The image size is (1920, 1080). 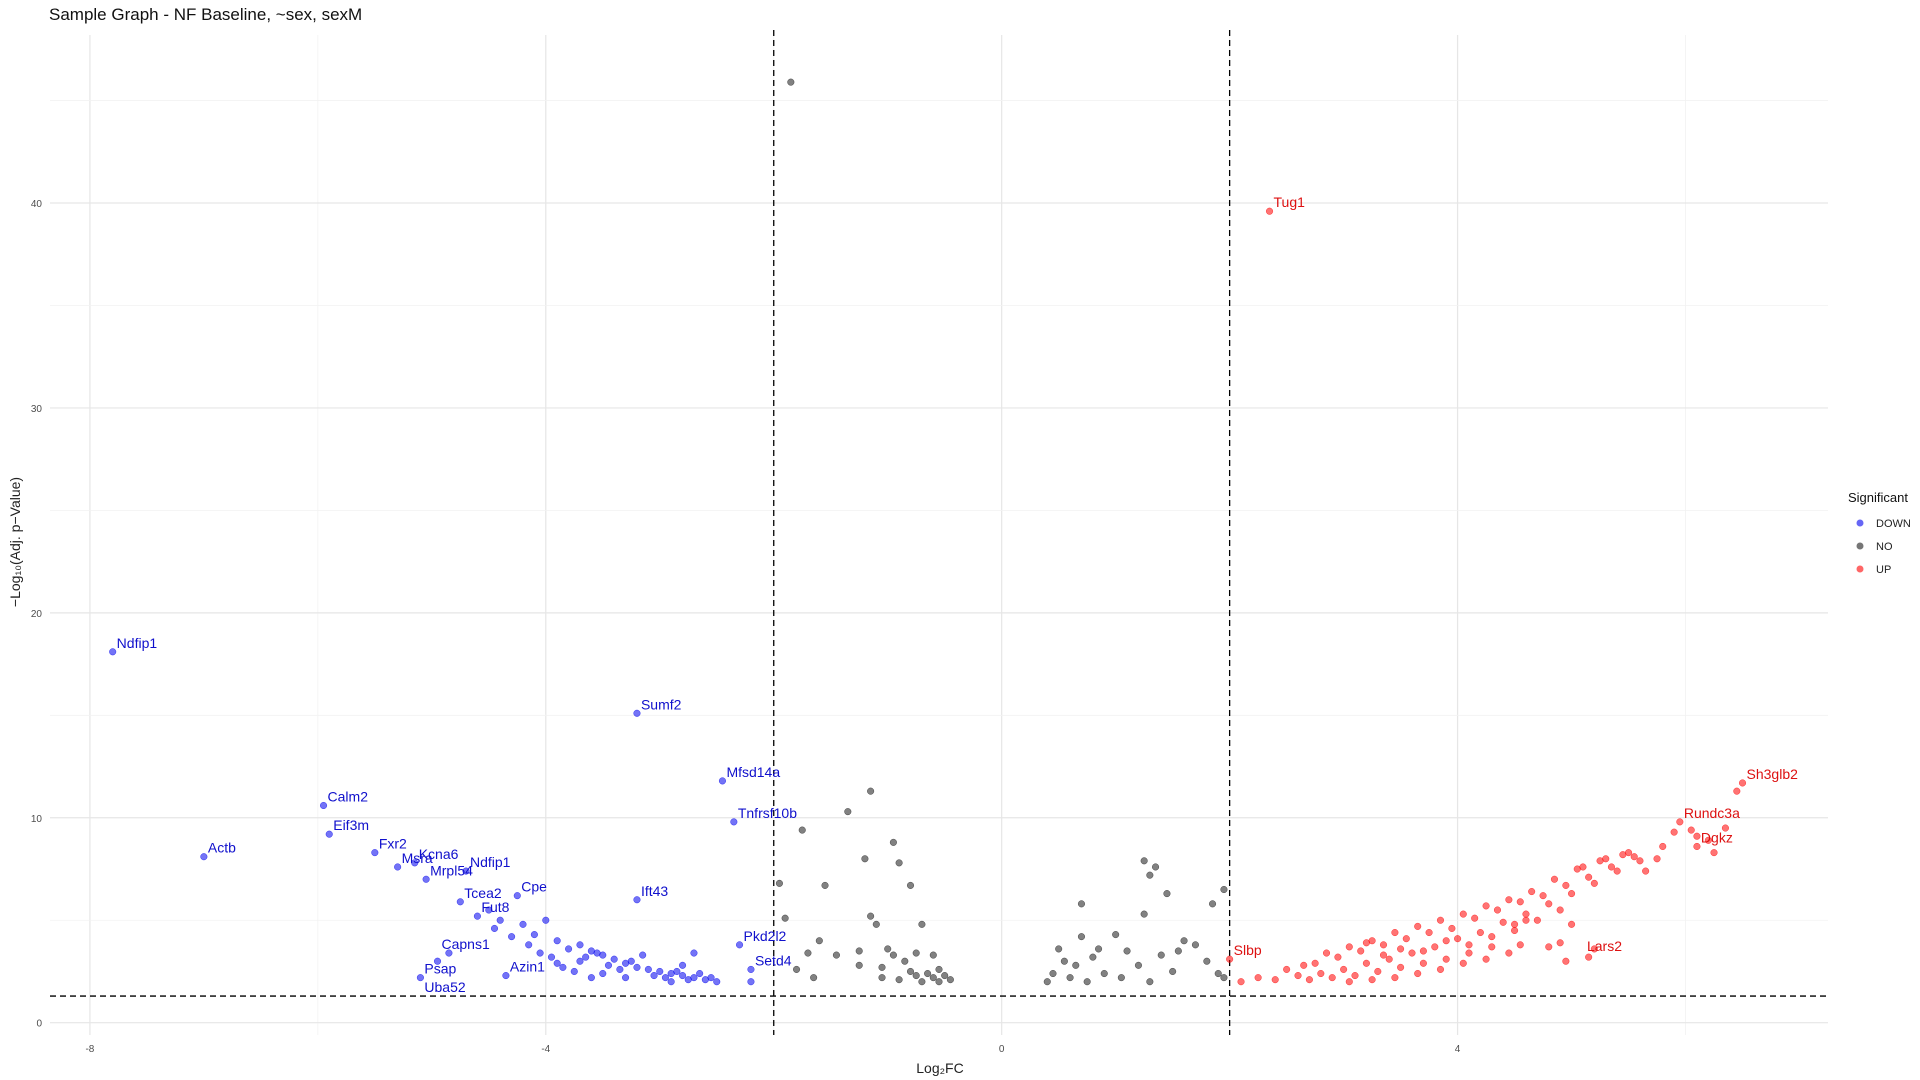 I want to click on legend-label-up: UP, so click(x=1883, y=570).